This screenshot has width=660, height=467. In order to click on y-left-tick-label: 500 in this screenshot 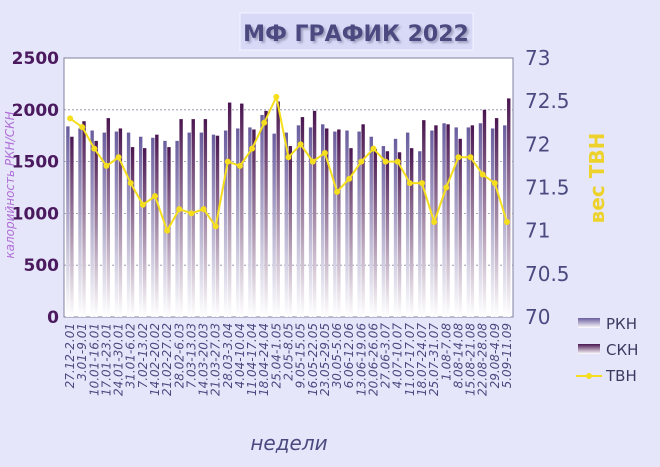, I will do `click(42, 266)`.